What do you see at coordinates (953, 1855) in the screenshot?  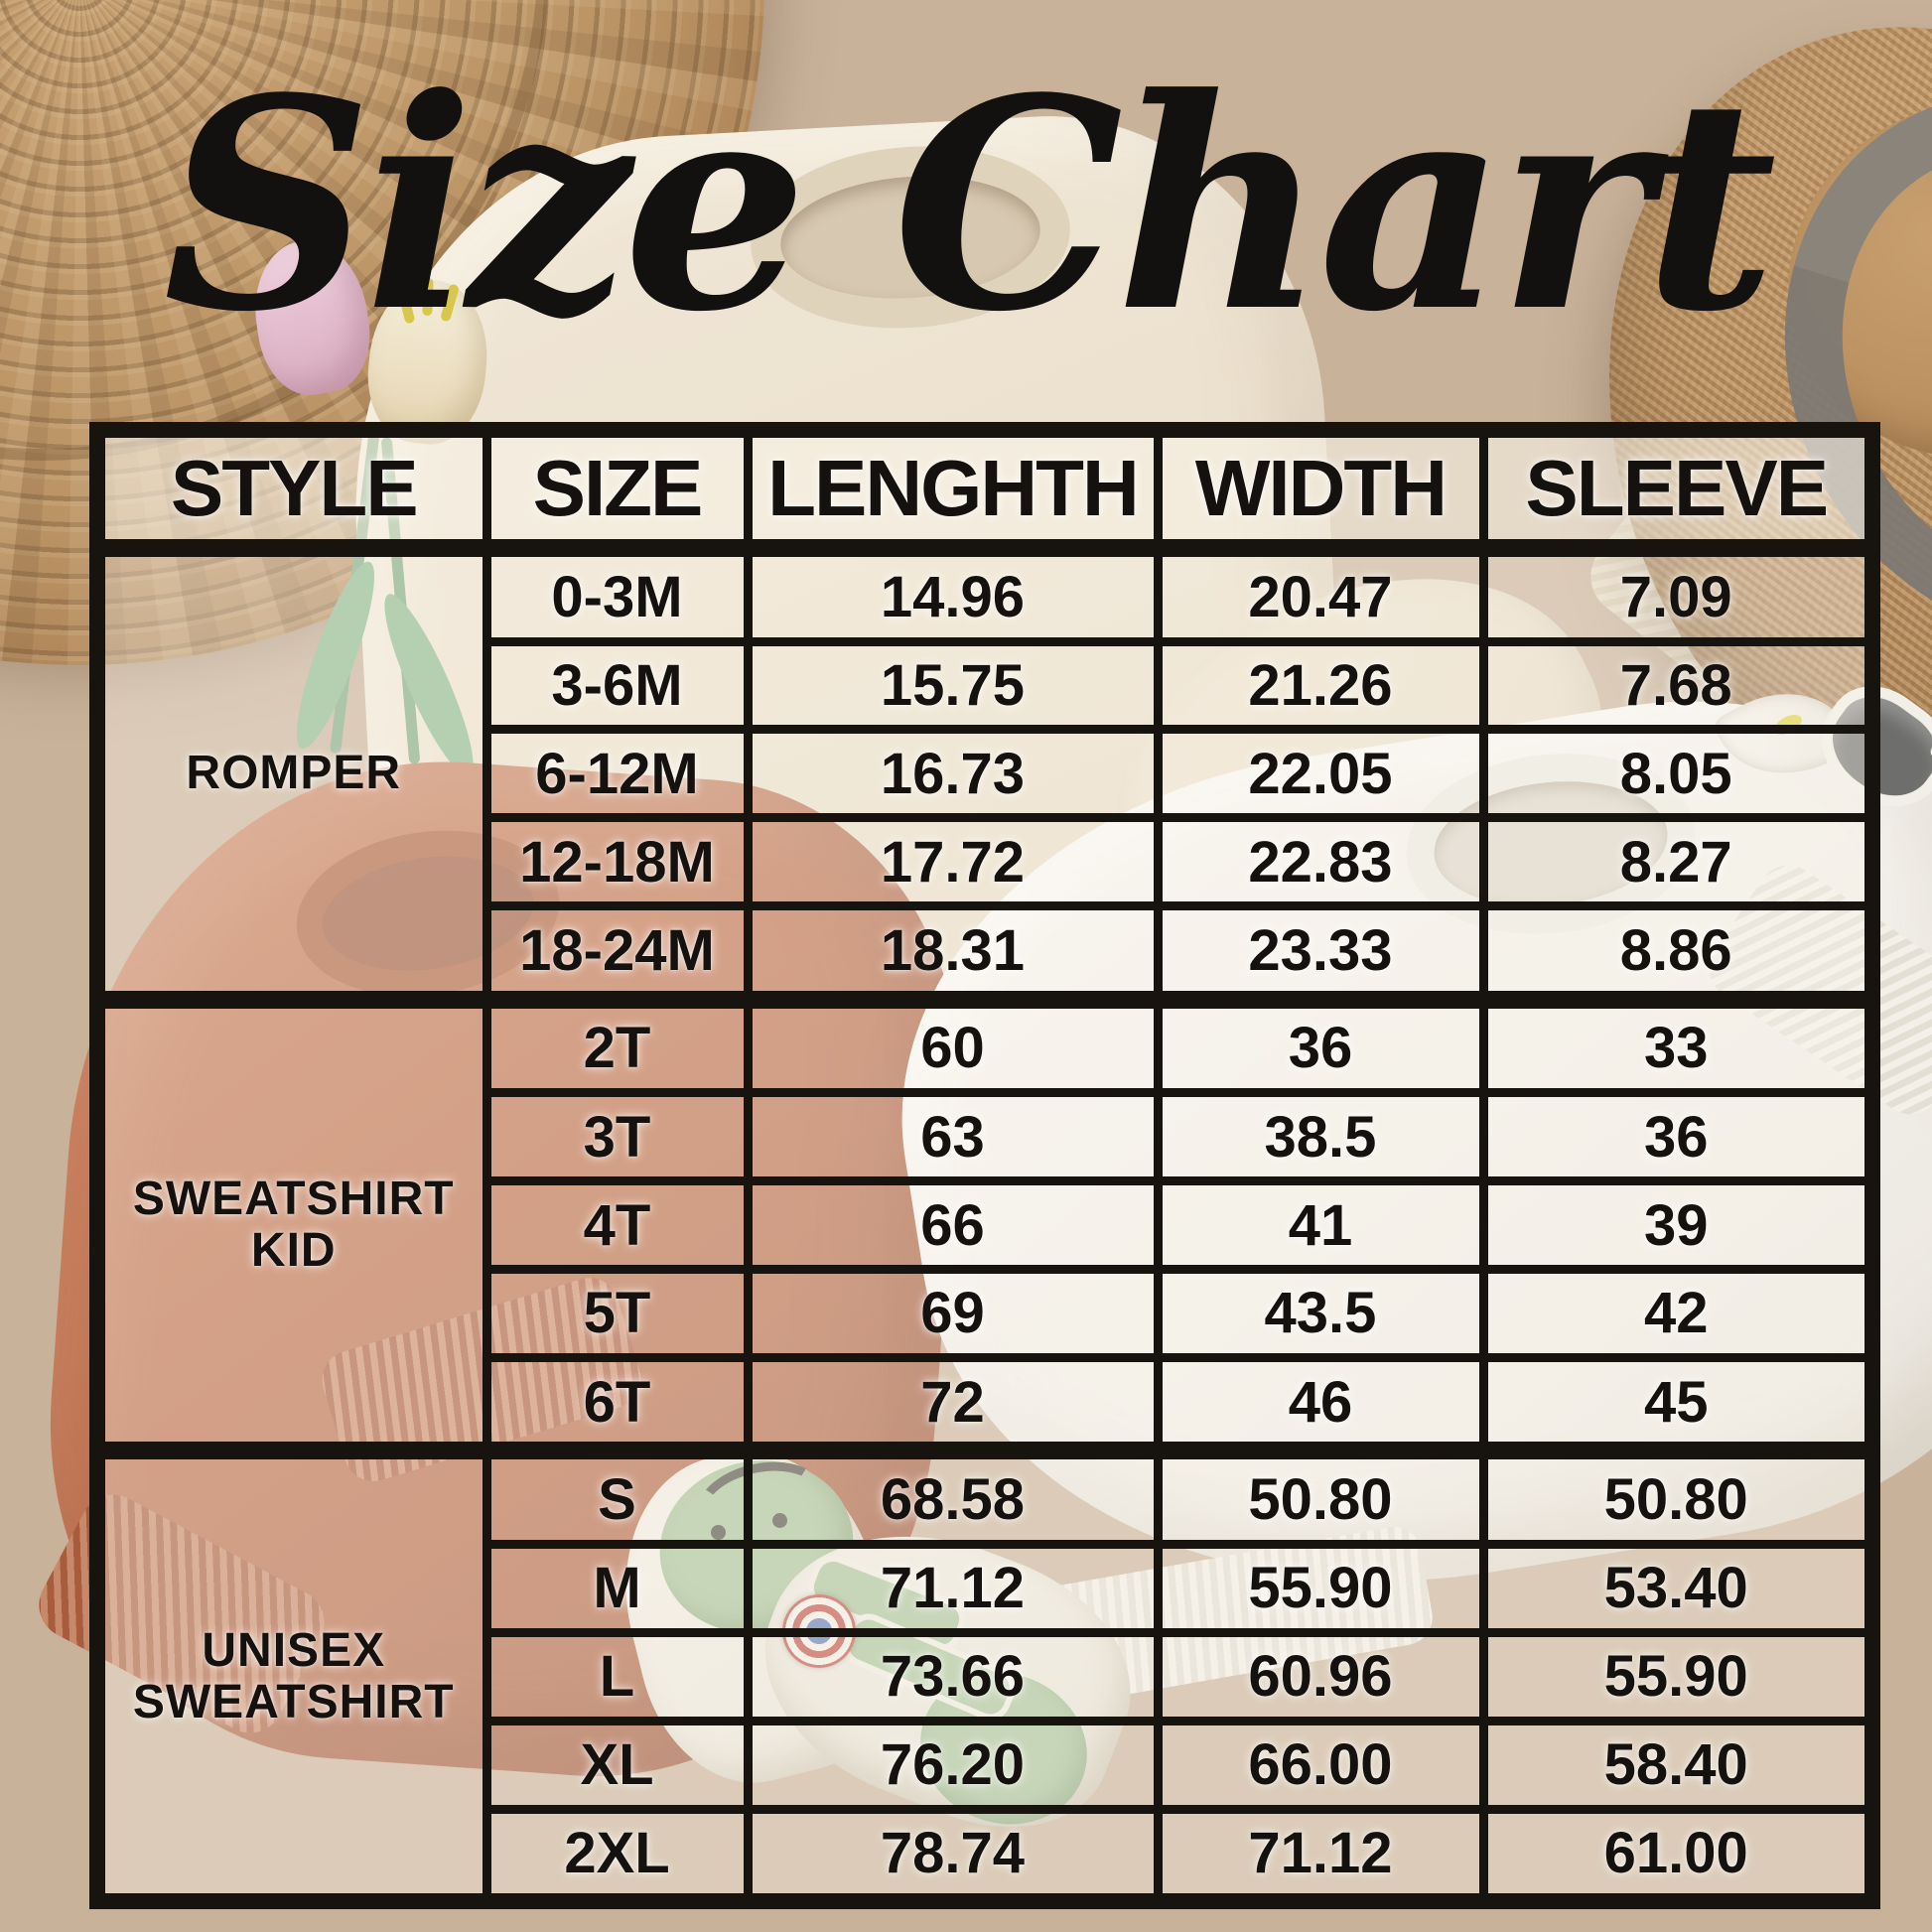 I see `measurement-cell: 78.74` at bounding box center [953, 1855].